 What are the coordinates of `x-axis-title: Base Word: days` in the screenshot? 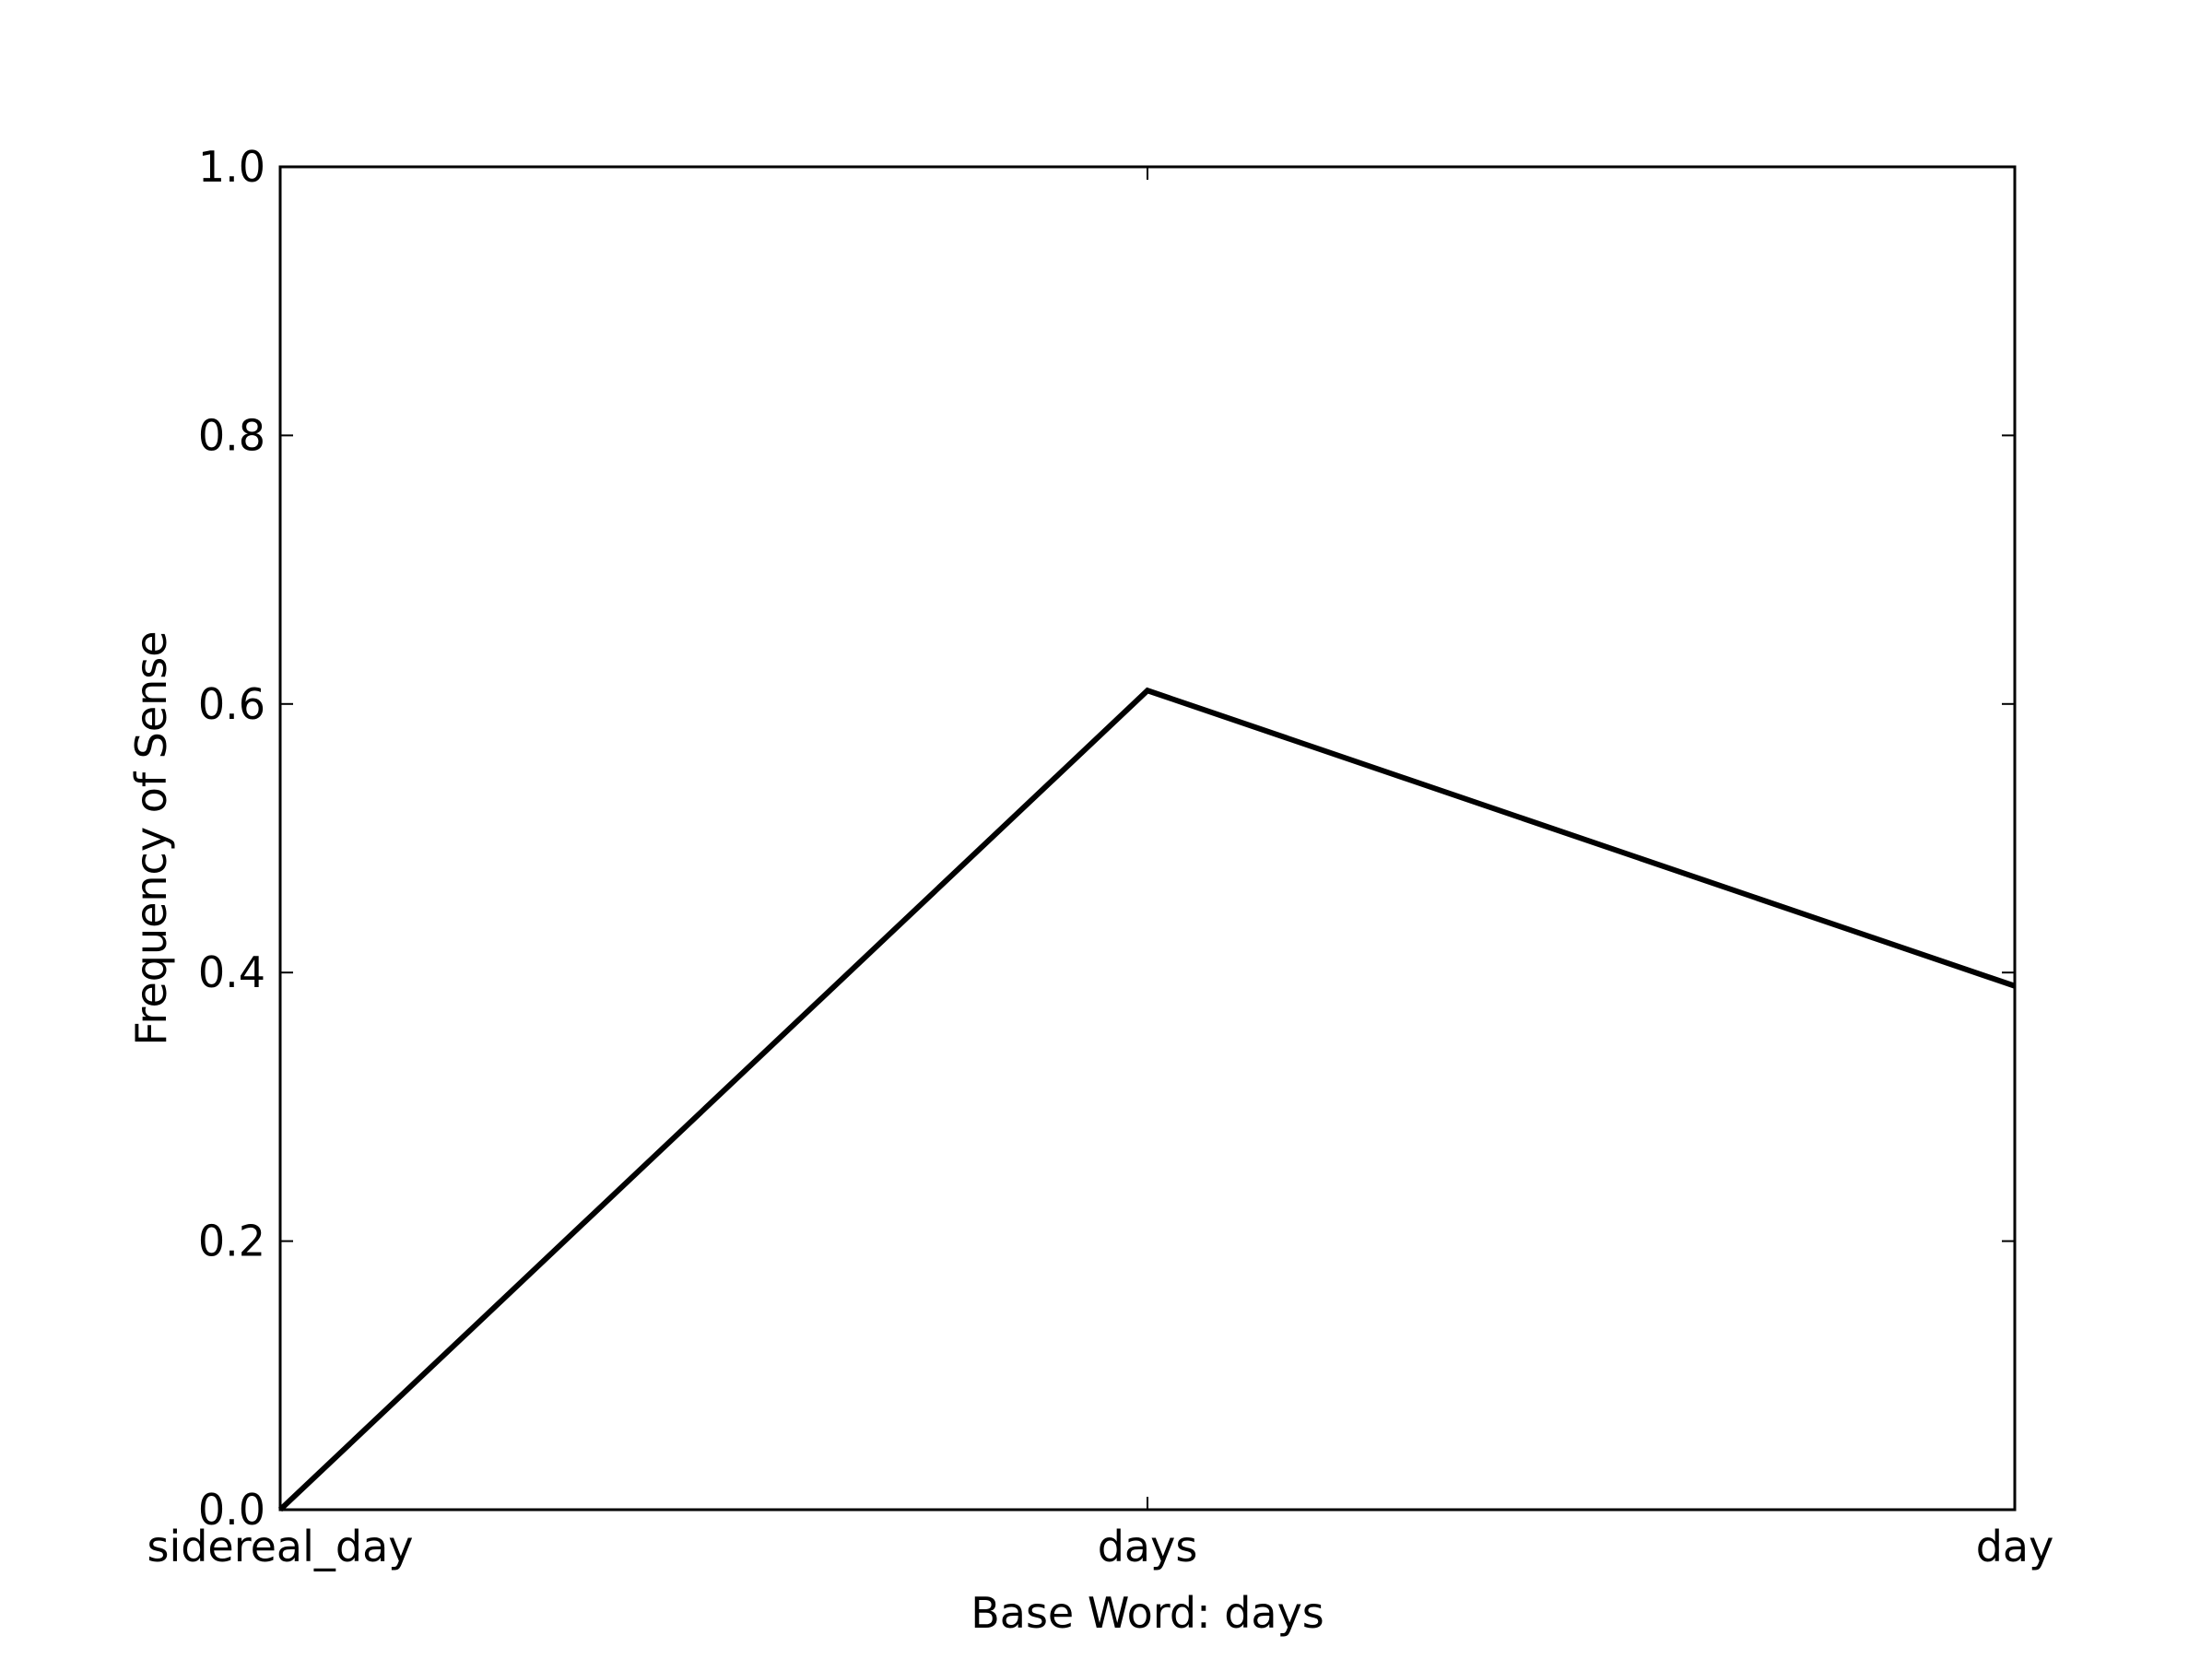 It's located at (1147, 1613).